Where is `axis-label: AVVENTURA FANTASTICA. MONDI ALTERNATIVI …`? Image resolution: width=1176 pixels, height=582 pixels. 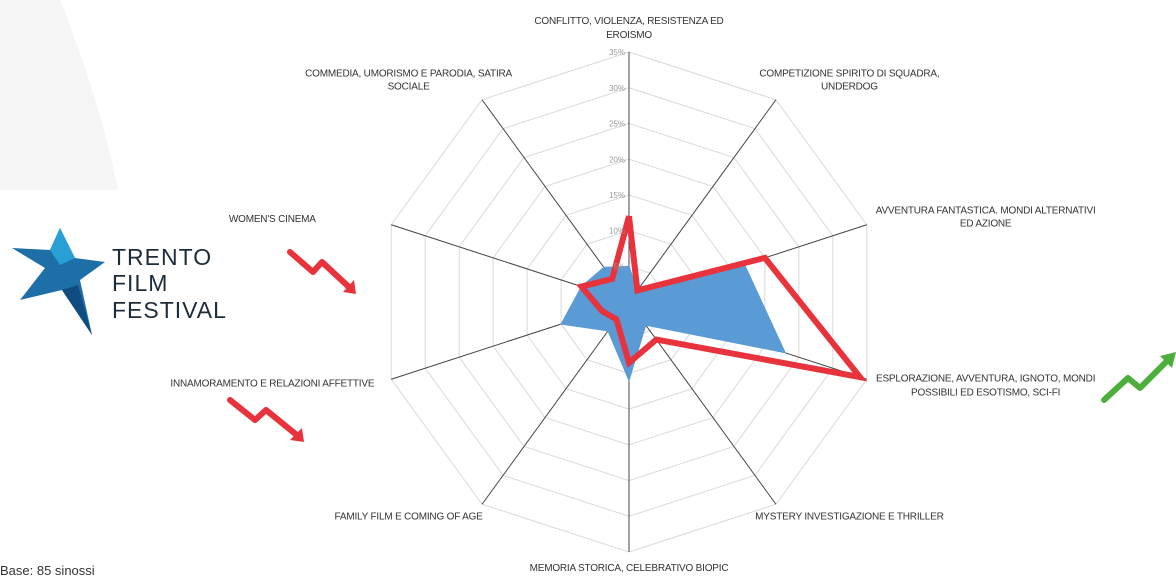
axis-label: AVVENTURA FANTASTICA. MONDI ALTERNATIVI … is located at coordinates (985, 217).